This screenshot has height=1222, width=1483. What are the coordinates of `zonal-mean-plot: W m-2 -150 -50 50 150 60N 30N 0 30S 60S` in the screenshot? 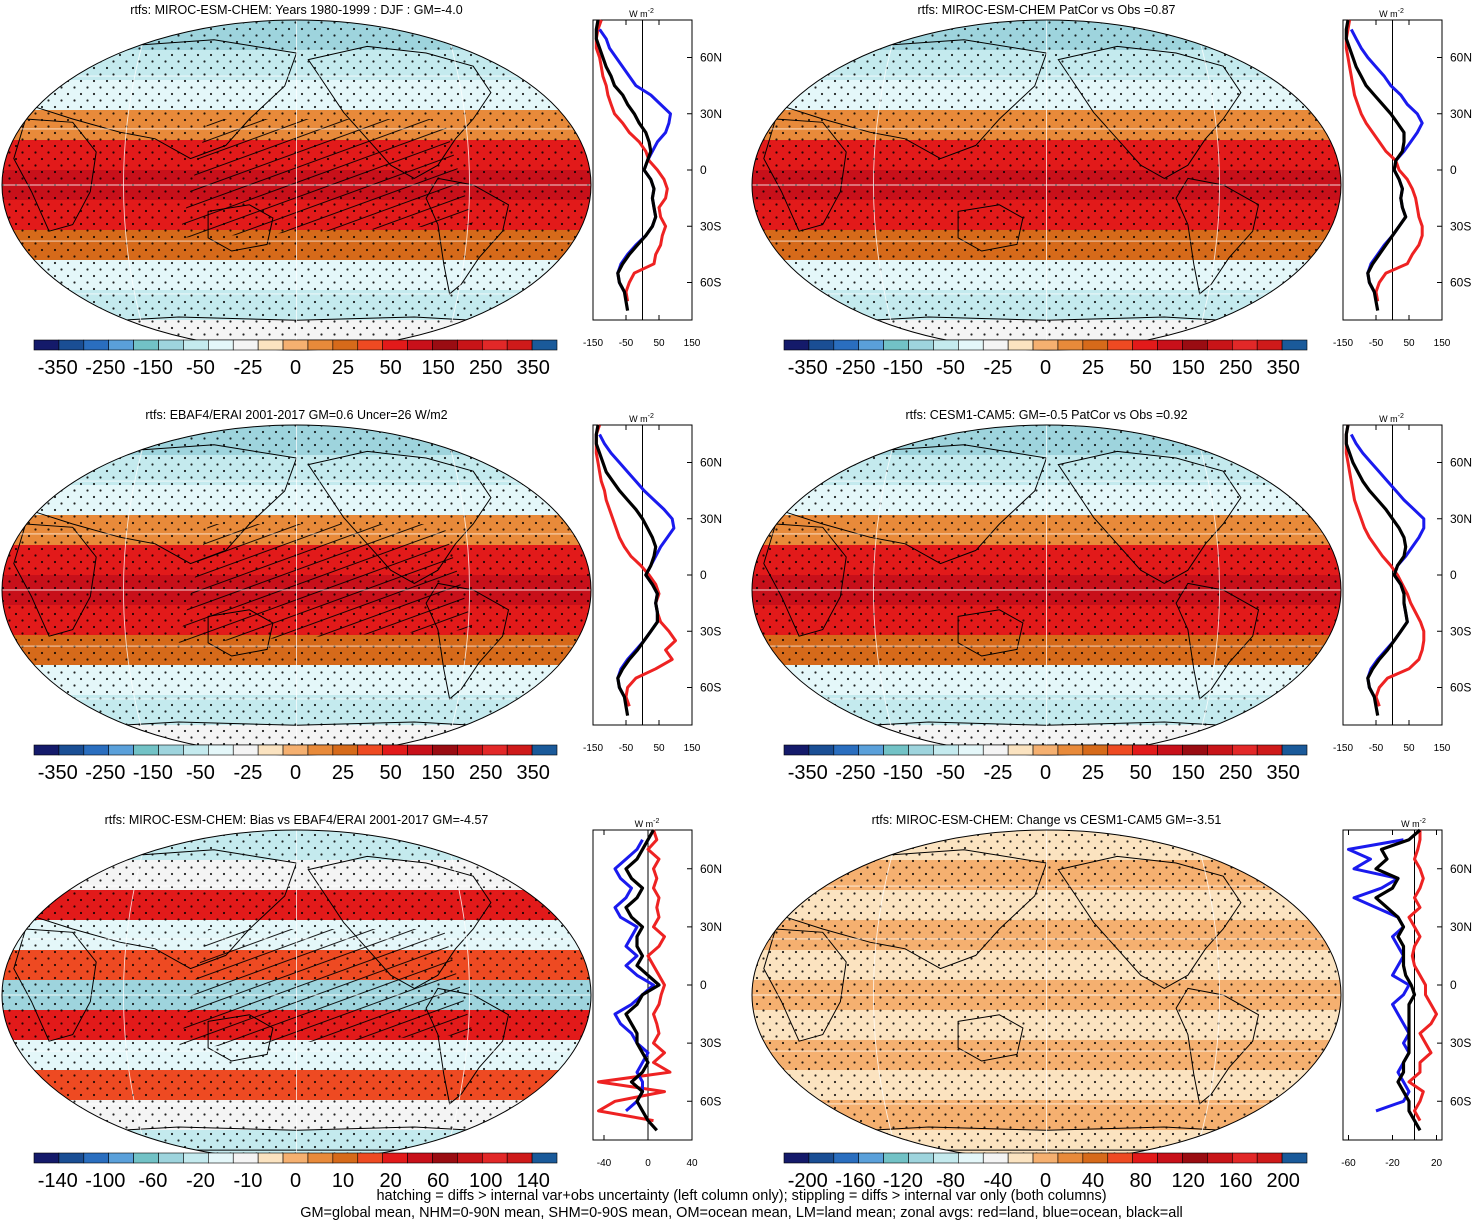 It's located at (652, 583).